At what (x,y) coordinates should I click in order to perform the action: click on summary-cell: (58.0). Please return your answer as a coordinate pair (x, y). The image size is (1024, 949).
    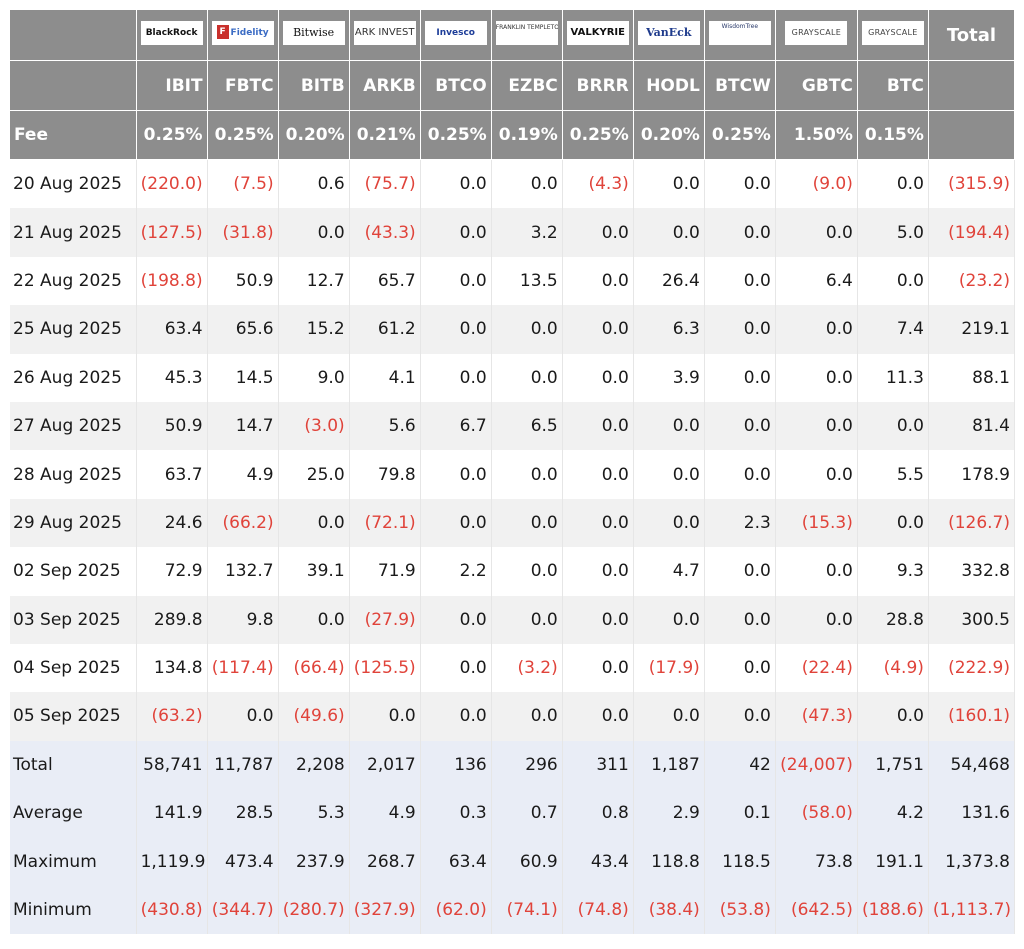
    Looking at the image, I should click on (816, 813).